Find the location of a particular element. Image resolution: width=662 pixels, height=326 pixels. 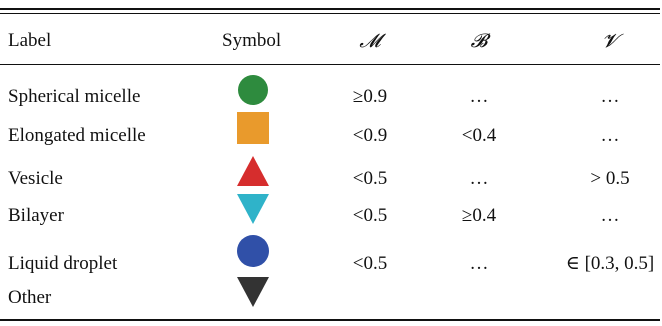

black-triangle-shape is located at coordinates (253, 292).